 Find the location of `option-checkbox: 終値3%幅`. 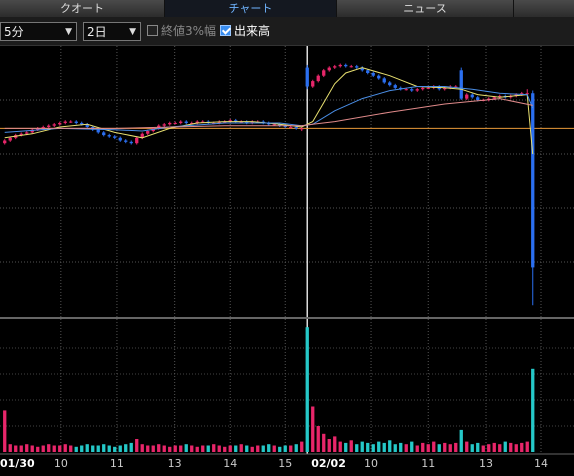

option-checkbox: 終値3%幅 is located at coordinates (181, 31).